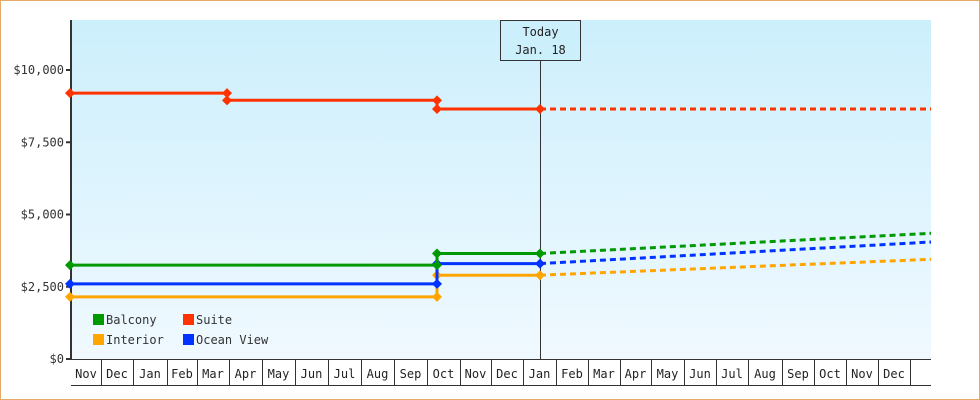 The image size is (980, 400). What do you see at coordinates (135, 340) in the screenshot?
I see `legend-label: Interior` at bounding box center [135, 340].